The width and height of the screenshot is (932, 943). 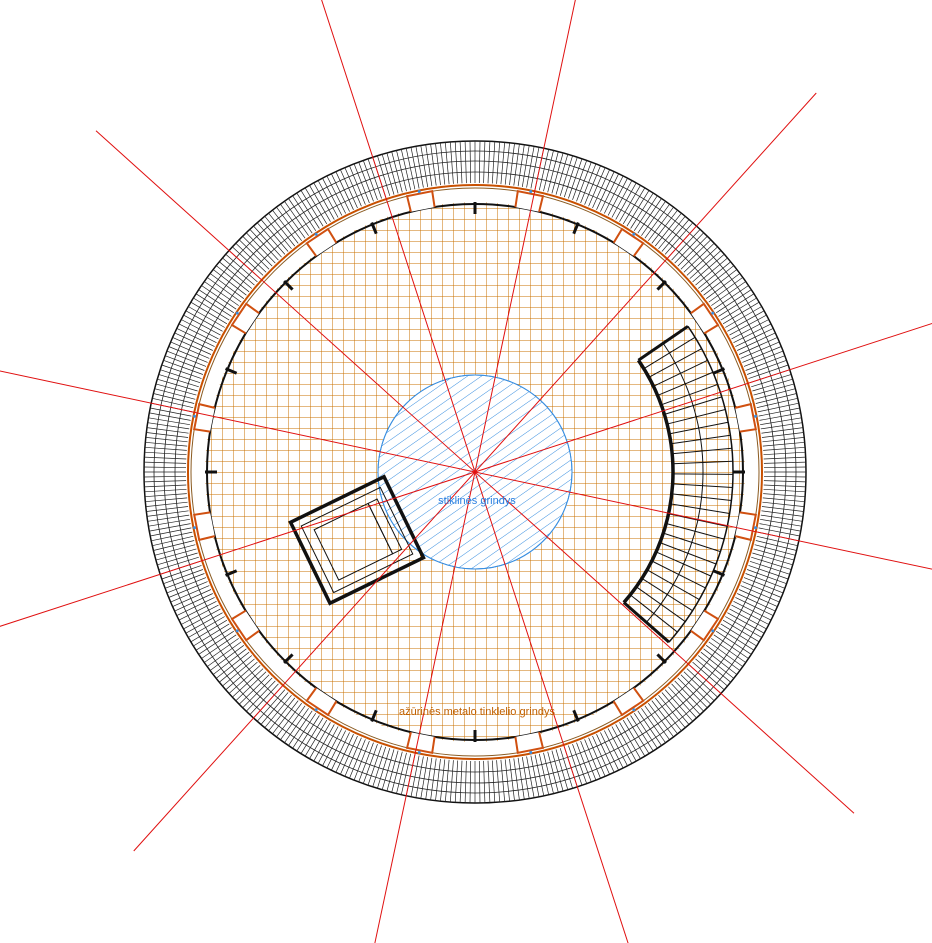 What do you see at coordinates (477, 712) in the screenshot?
I see `mesh-floor-label: ažūrinės metalo tinklelio grindys` at bounding box center [477, 712].